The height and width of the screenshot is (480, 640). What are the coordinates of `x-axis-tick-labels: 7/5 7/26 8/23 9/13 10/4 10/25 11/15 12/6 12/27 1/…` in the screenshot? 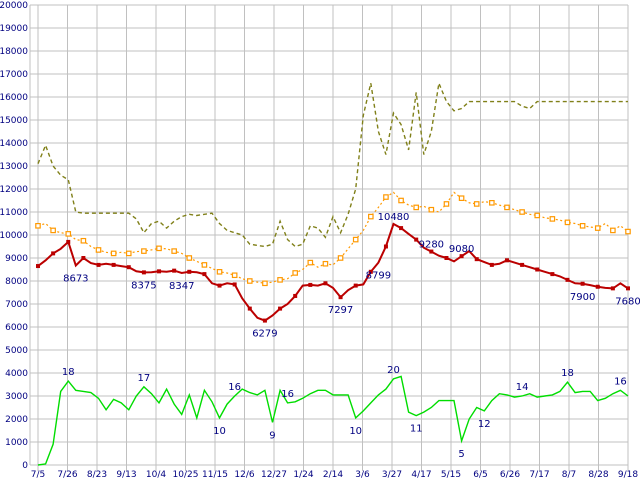 It's located at (335, 475).